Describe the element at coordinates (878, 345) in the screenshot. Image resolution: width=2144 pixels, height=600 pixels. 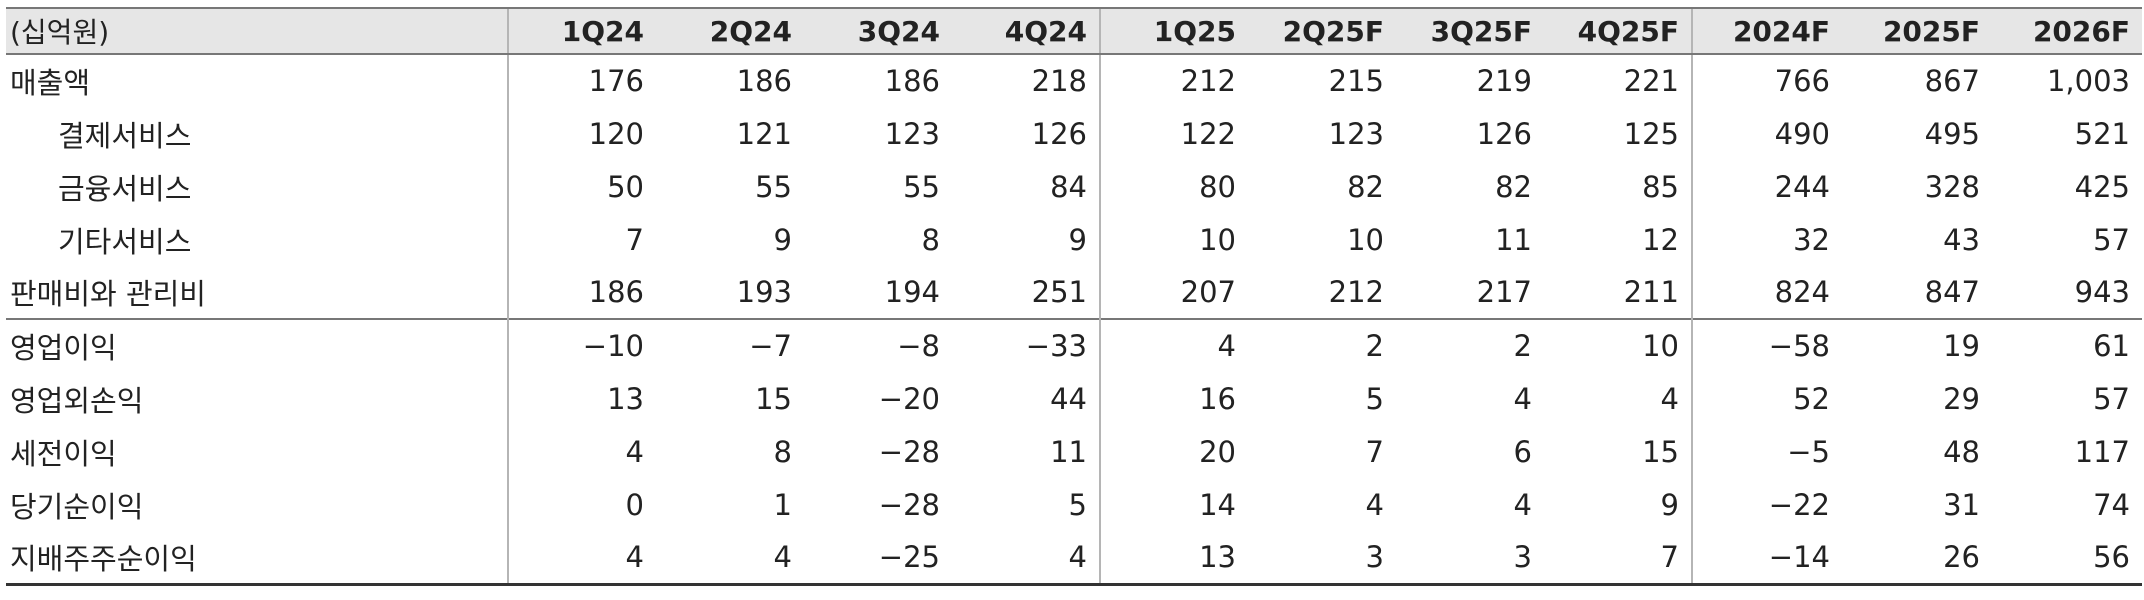
I see `table-cell: −8` at that location.